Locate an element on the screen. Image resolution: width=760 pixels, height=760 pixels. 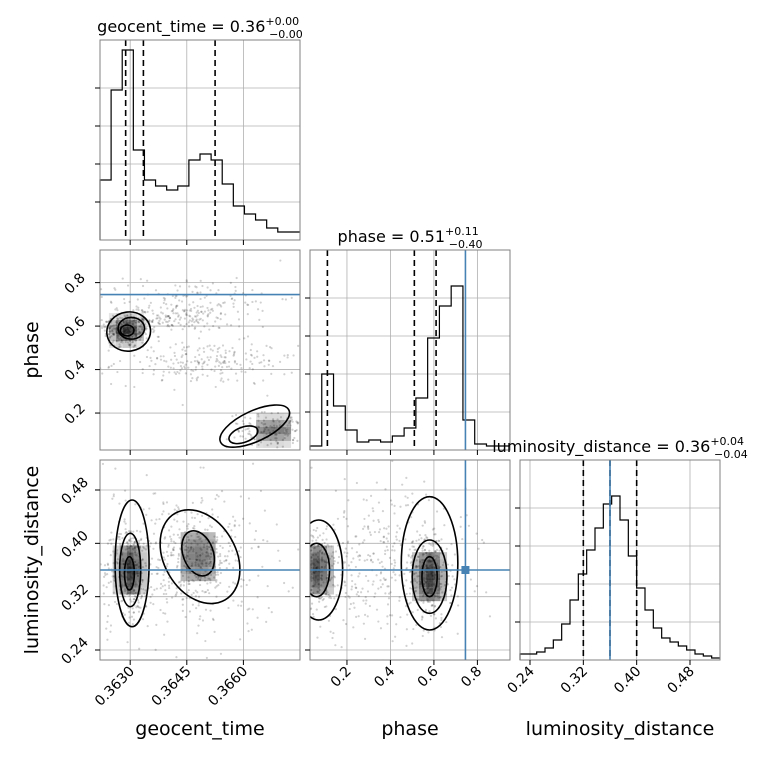
truth-marker is located at coordinates (465, 570).